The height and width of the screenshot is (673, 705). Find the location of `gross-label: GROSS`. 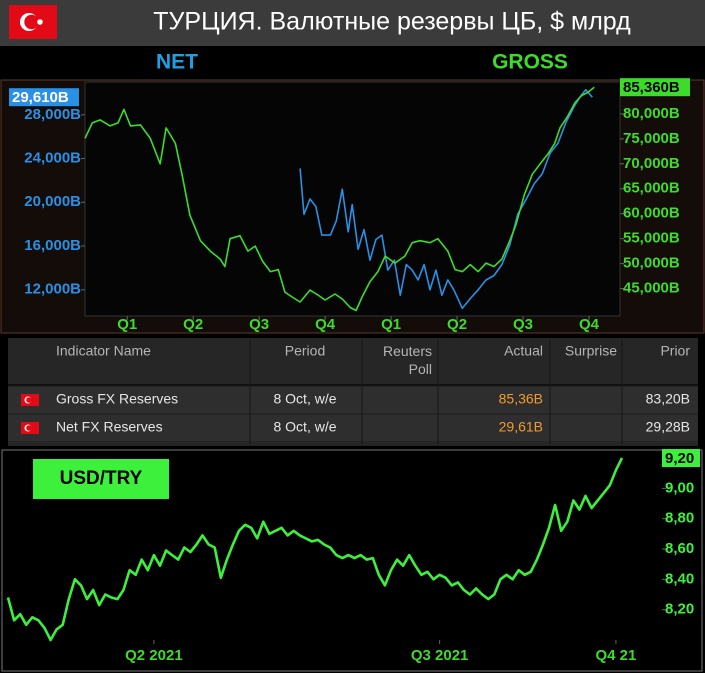

gross-label: GROSS is located at coordinates (530, 62).